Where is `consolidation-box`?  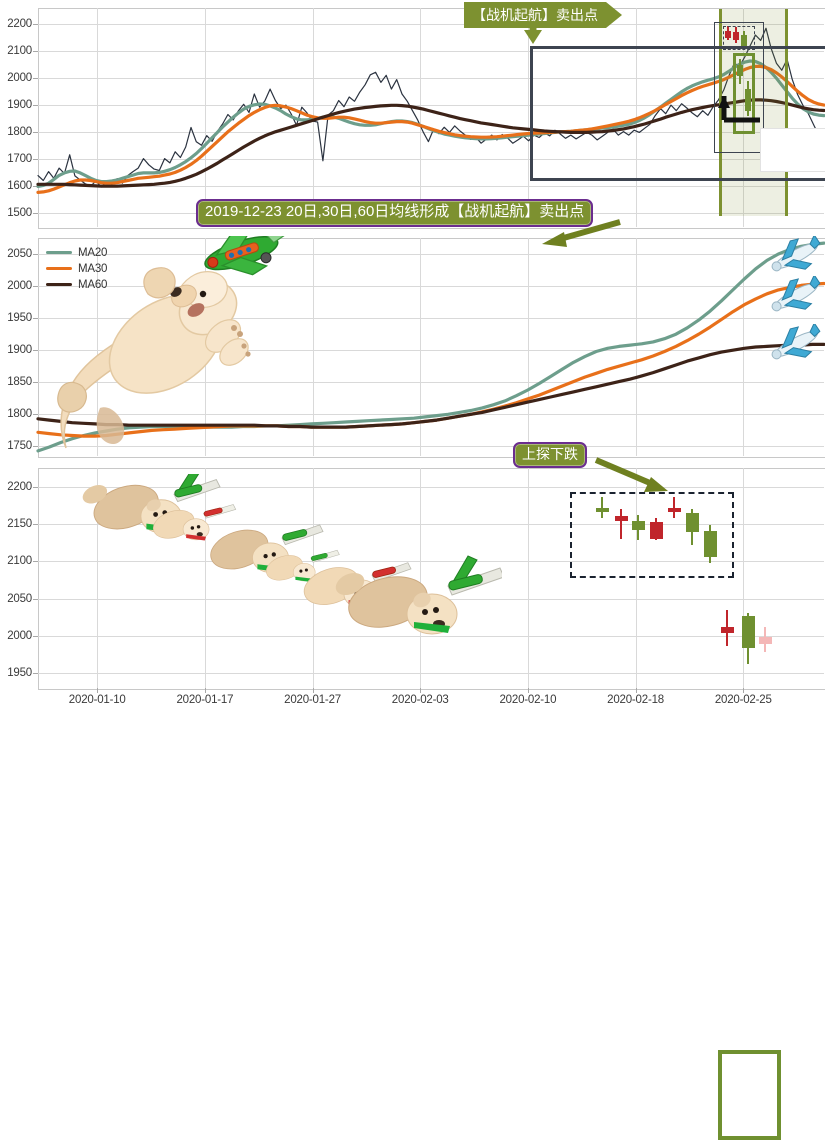 consolidation-box is located at coordinates (677, 113).